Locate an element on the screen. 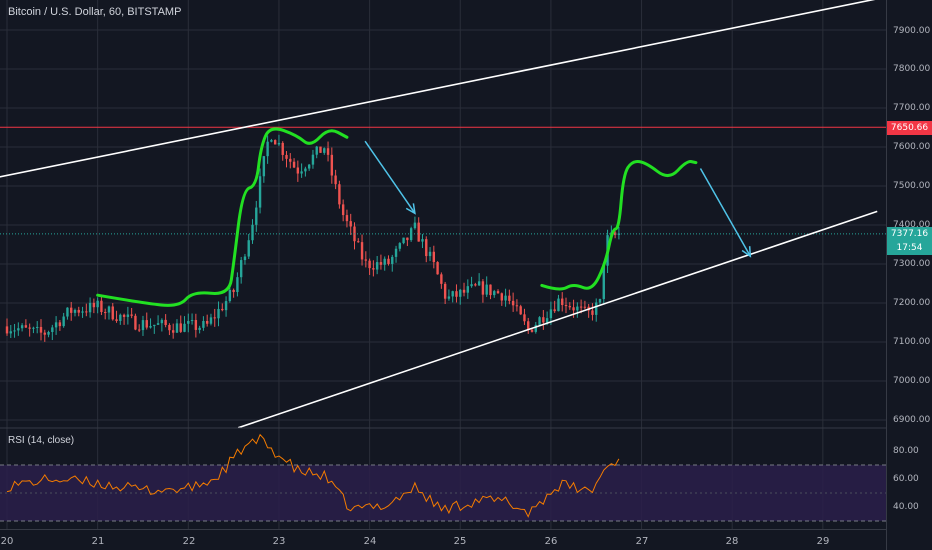 The height and width of the screenshot is (550, 932). green-pattern-drawing is located at coordinates (222, 217).